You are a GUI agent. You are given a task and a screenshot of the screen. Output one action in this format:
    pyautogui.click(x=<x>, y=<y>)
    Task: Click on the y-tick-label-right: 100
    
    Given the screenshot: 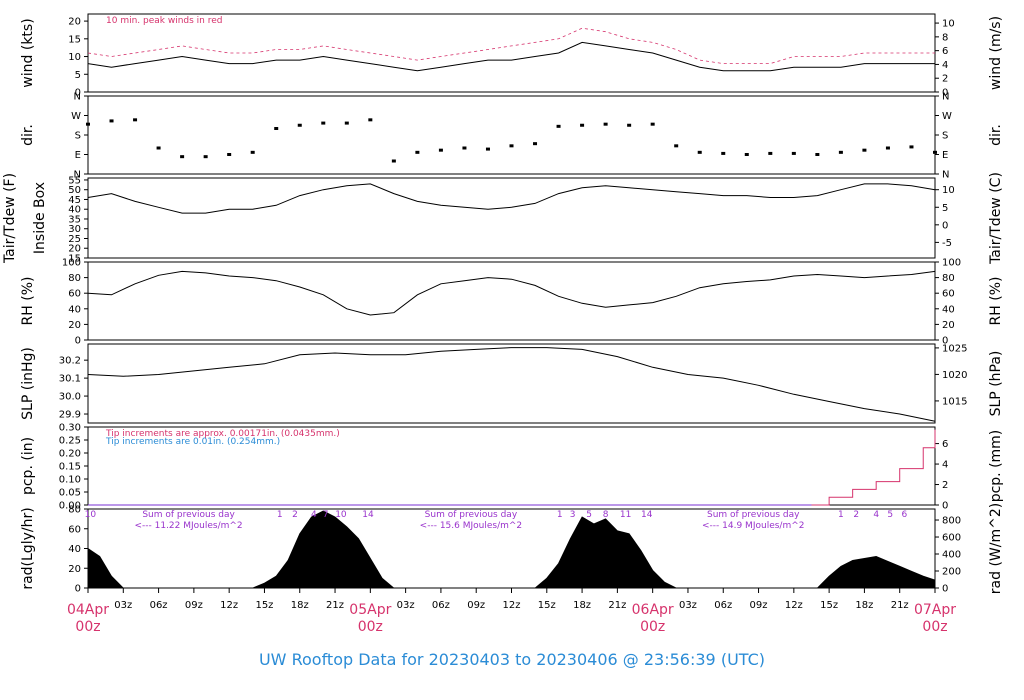 What is the action you would take?
    pyautogui.click(x=951, y=263)
    